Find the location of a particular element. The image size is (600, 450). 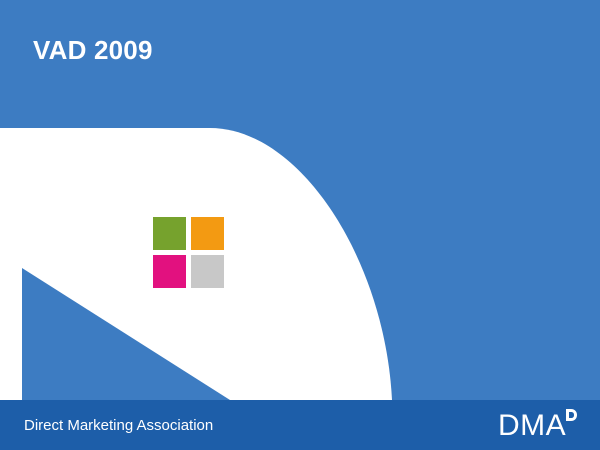

green-square is located at coordinates (169, 233).